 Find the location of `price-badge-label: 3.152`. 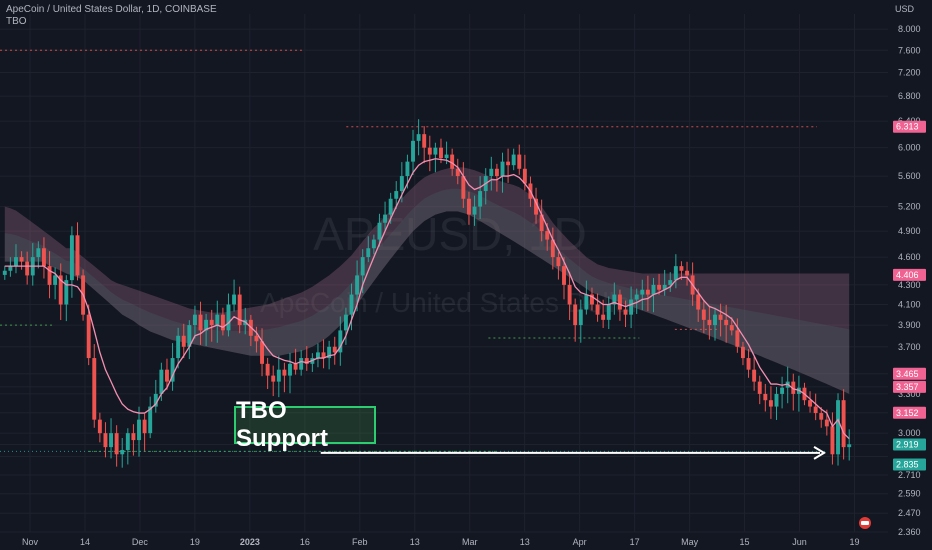

price-badge-label: 3.152 is located at coordinates (907, 413).